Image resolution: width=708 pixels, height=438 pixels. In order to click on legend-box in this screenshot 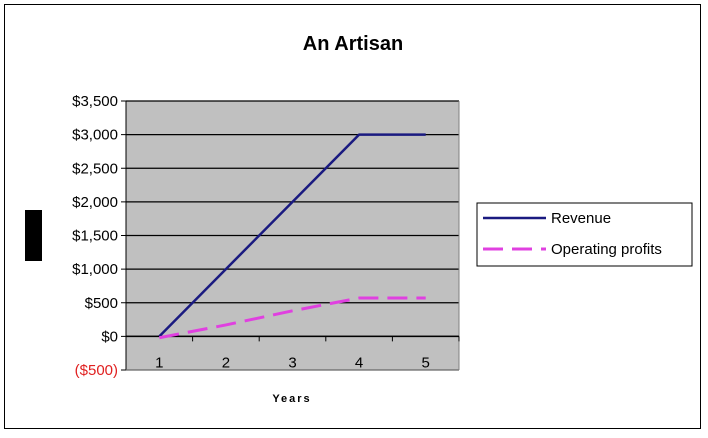, I will do `click(584, 234)`.